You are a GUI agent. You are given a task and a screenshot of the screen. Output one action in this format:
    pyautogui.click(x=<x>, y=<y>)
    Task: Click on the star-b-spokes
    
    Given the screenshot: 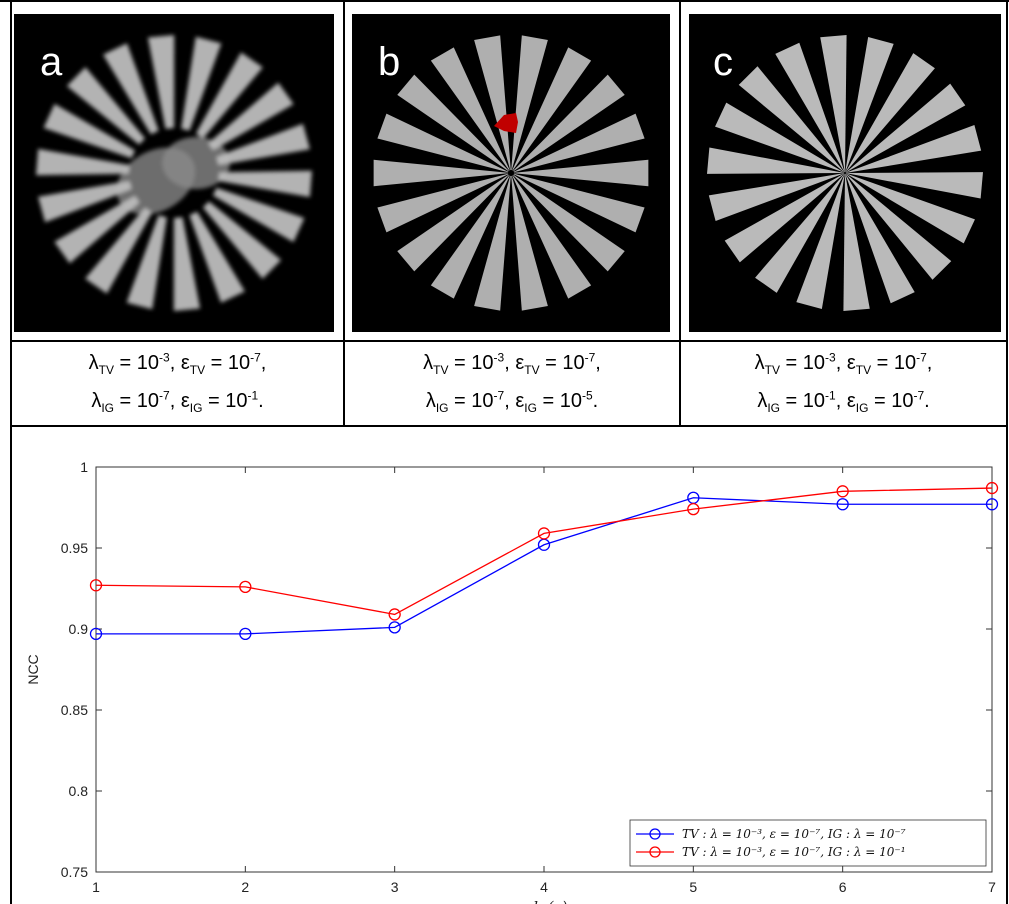 What is the action you would take?
    pyautogui.click(x=511, y=173)
    